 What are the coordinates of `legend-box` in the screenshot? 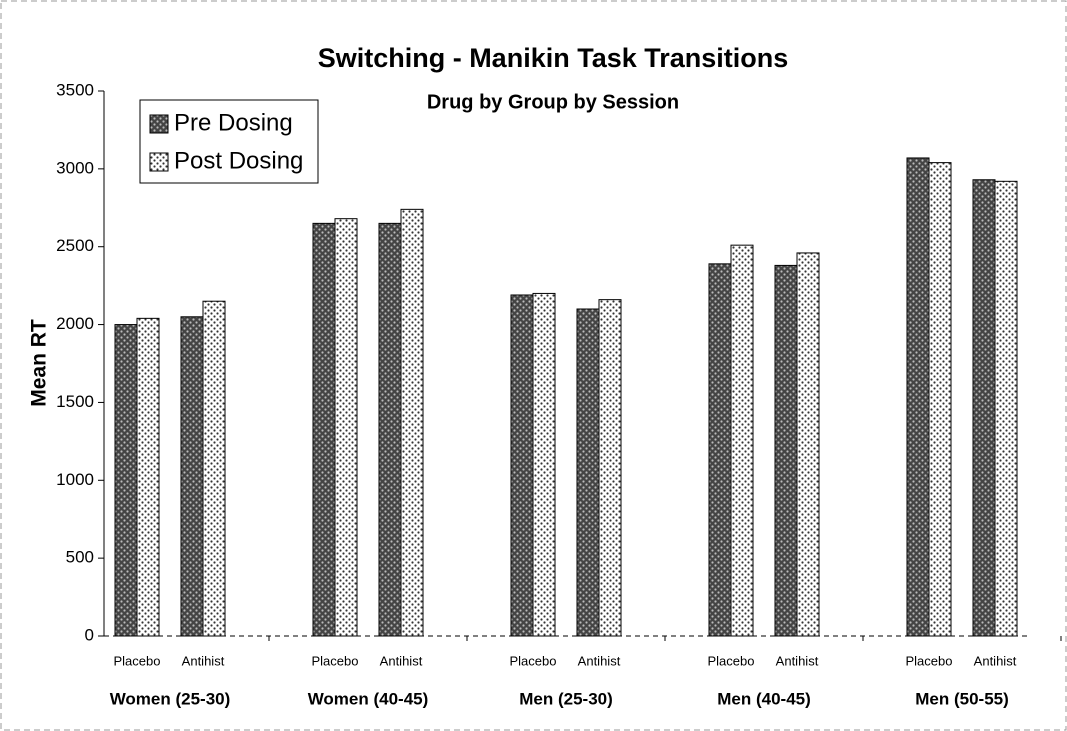 It's located at (229, 141).